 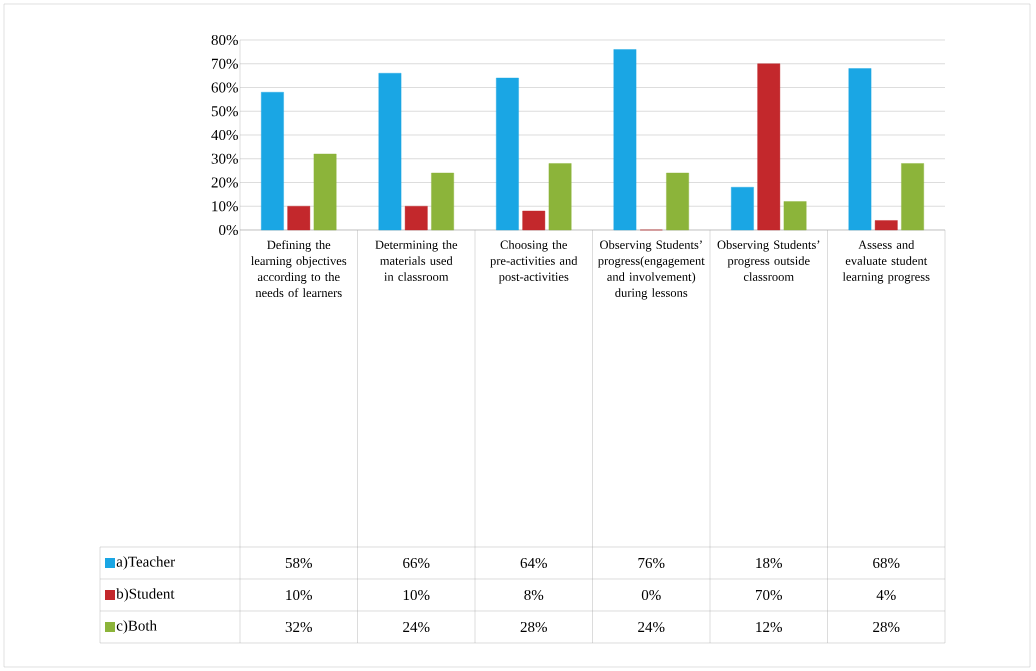 I want to click on y-tick-label: 30%, so click(x=224, y=158).